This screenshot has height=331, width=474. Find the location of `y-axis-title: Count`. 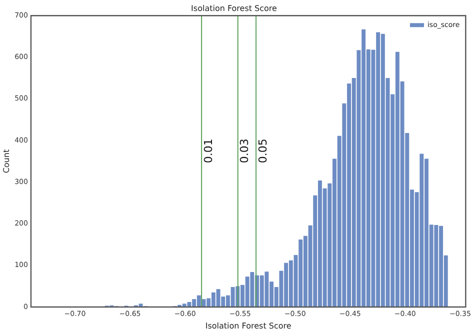

y-axis-title: Count is located at coordinates (6, 161).